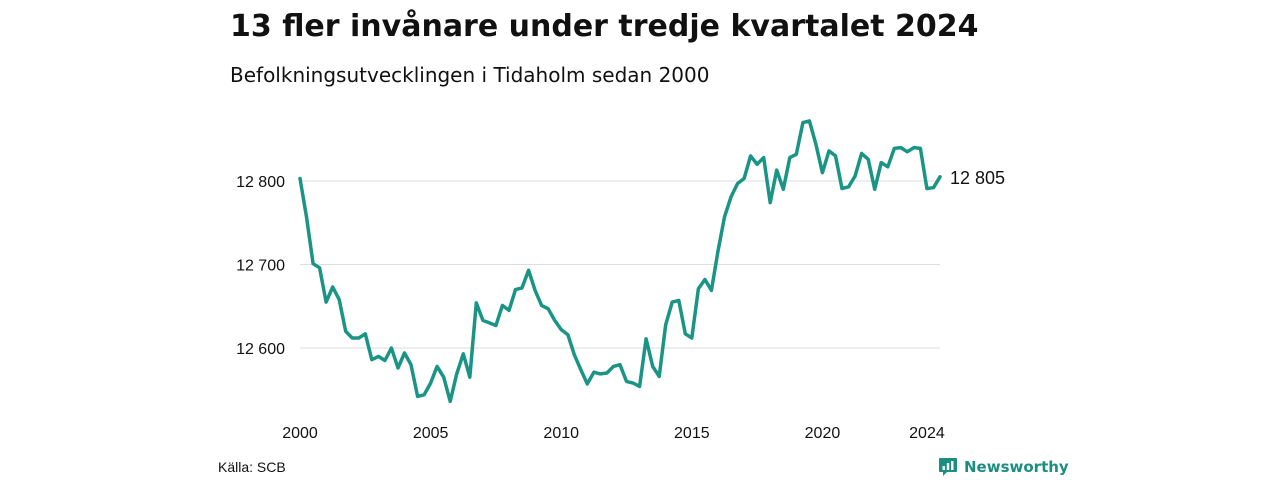 The width and height of the screenshot is (1280, 480). I want to click on x-tick-label: 2020, so click(823, 433).